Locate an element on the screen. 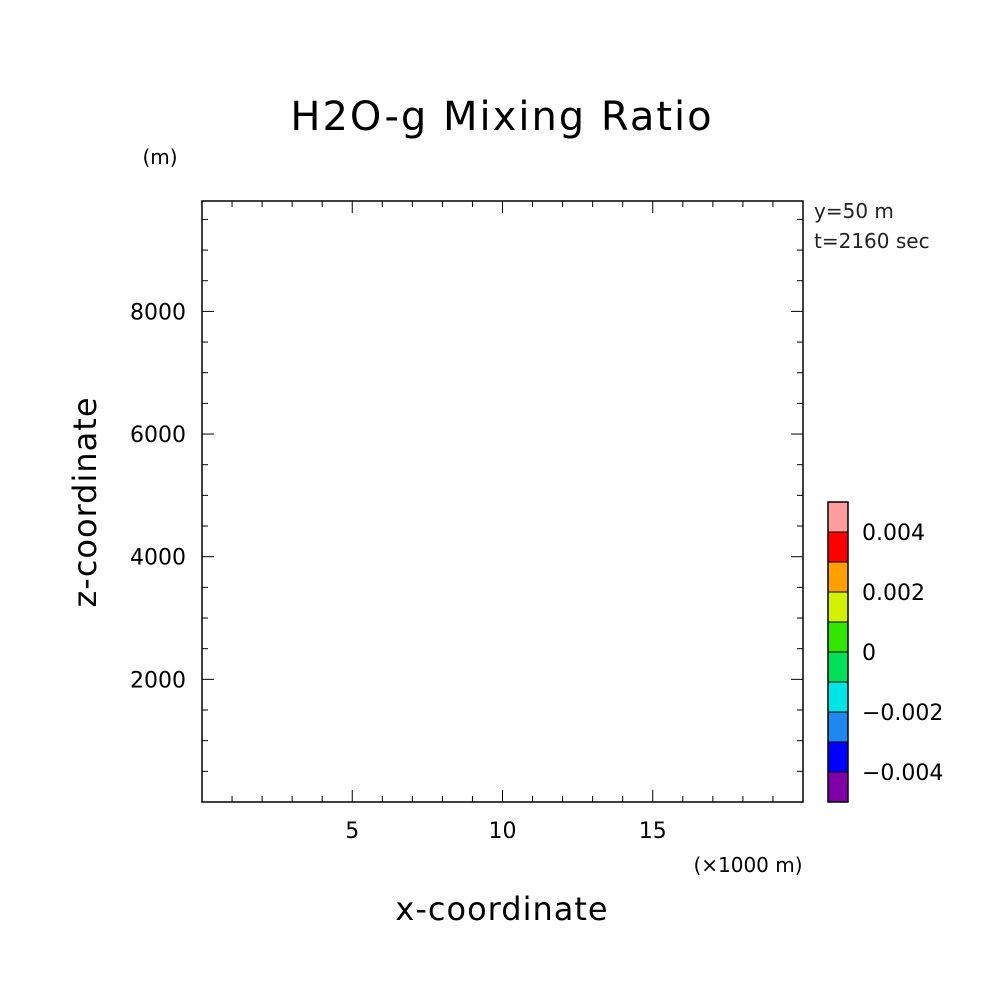  x-tick-label: 5 is located at coordinates (352, 831).